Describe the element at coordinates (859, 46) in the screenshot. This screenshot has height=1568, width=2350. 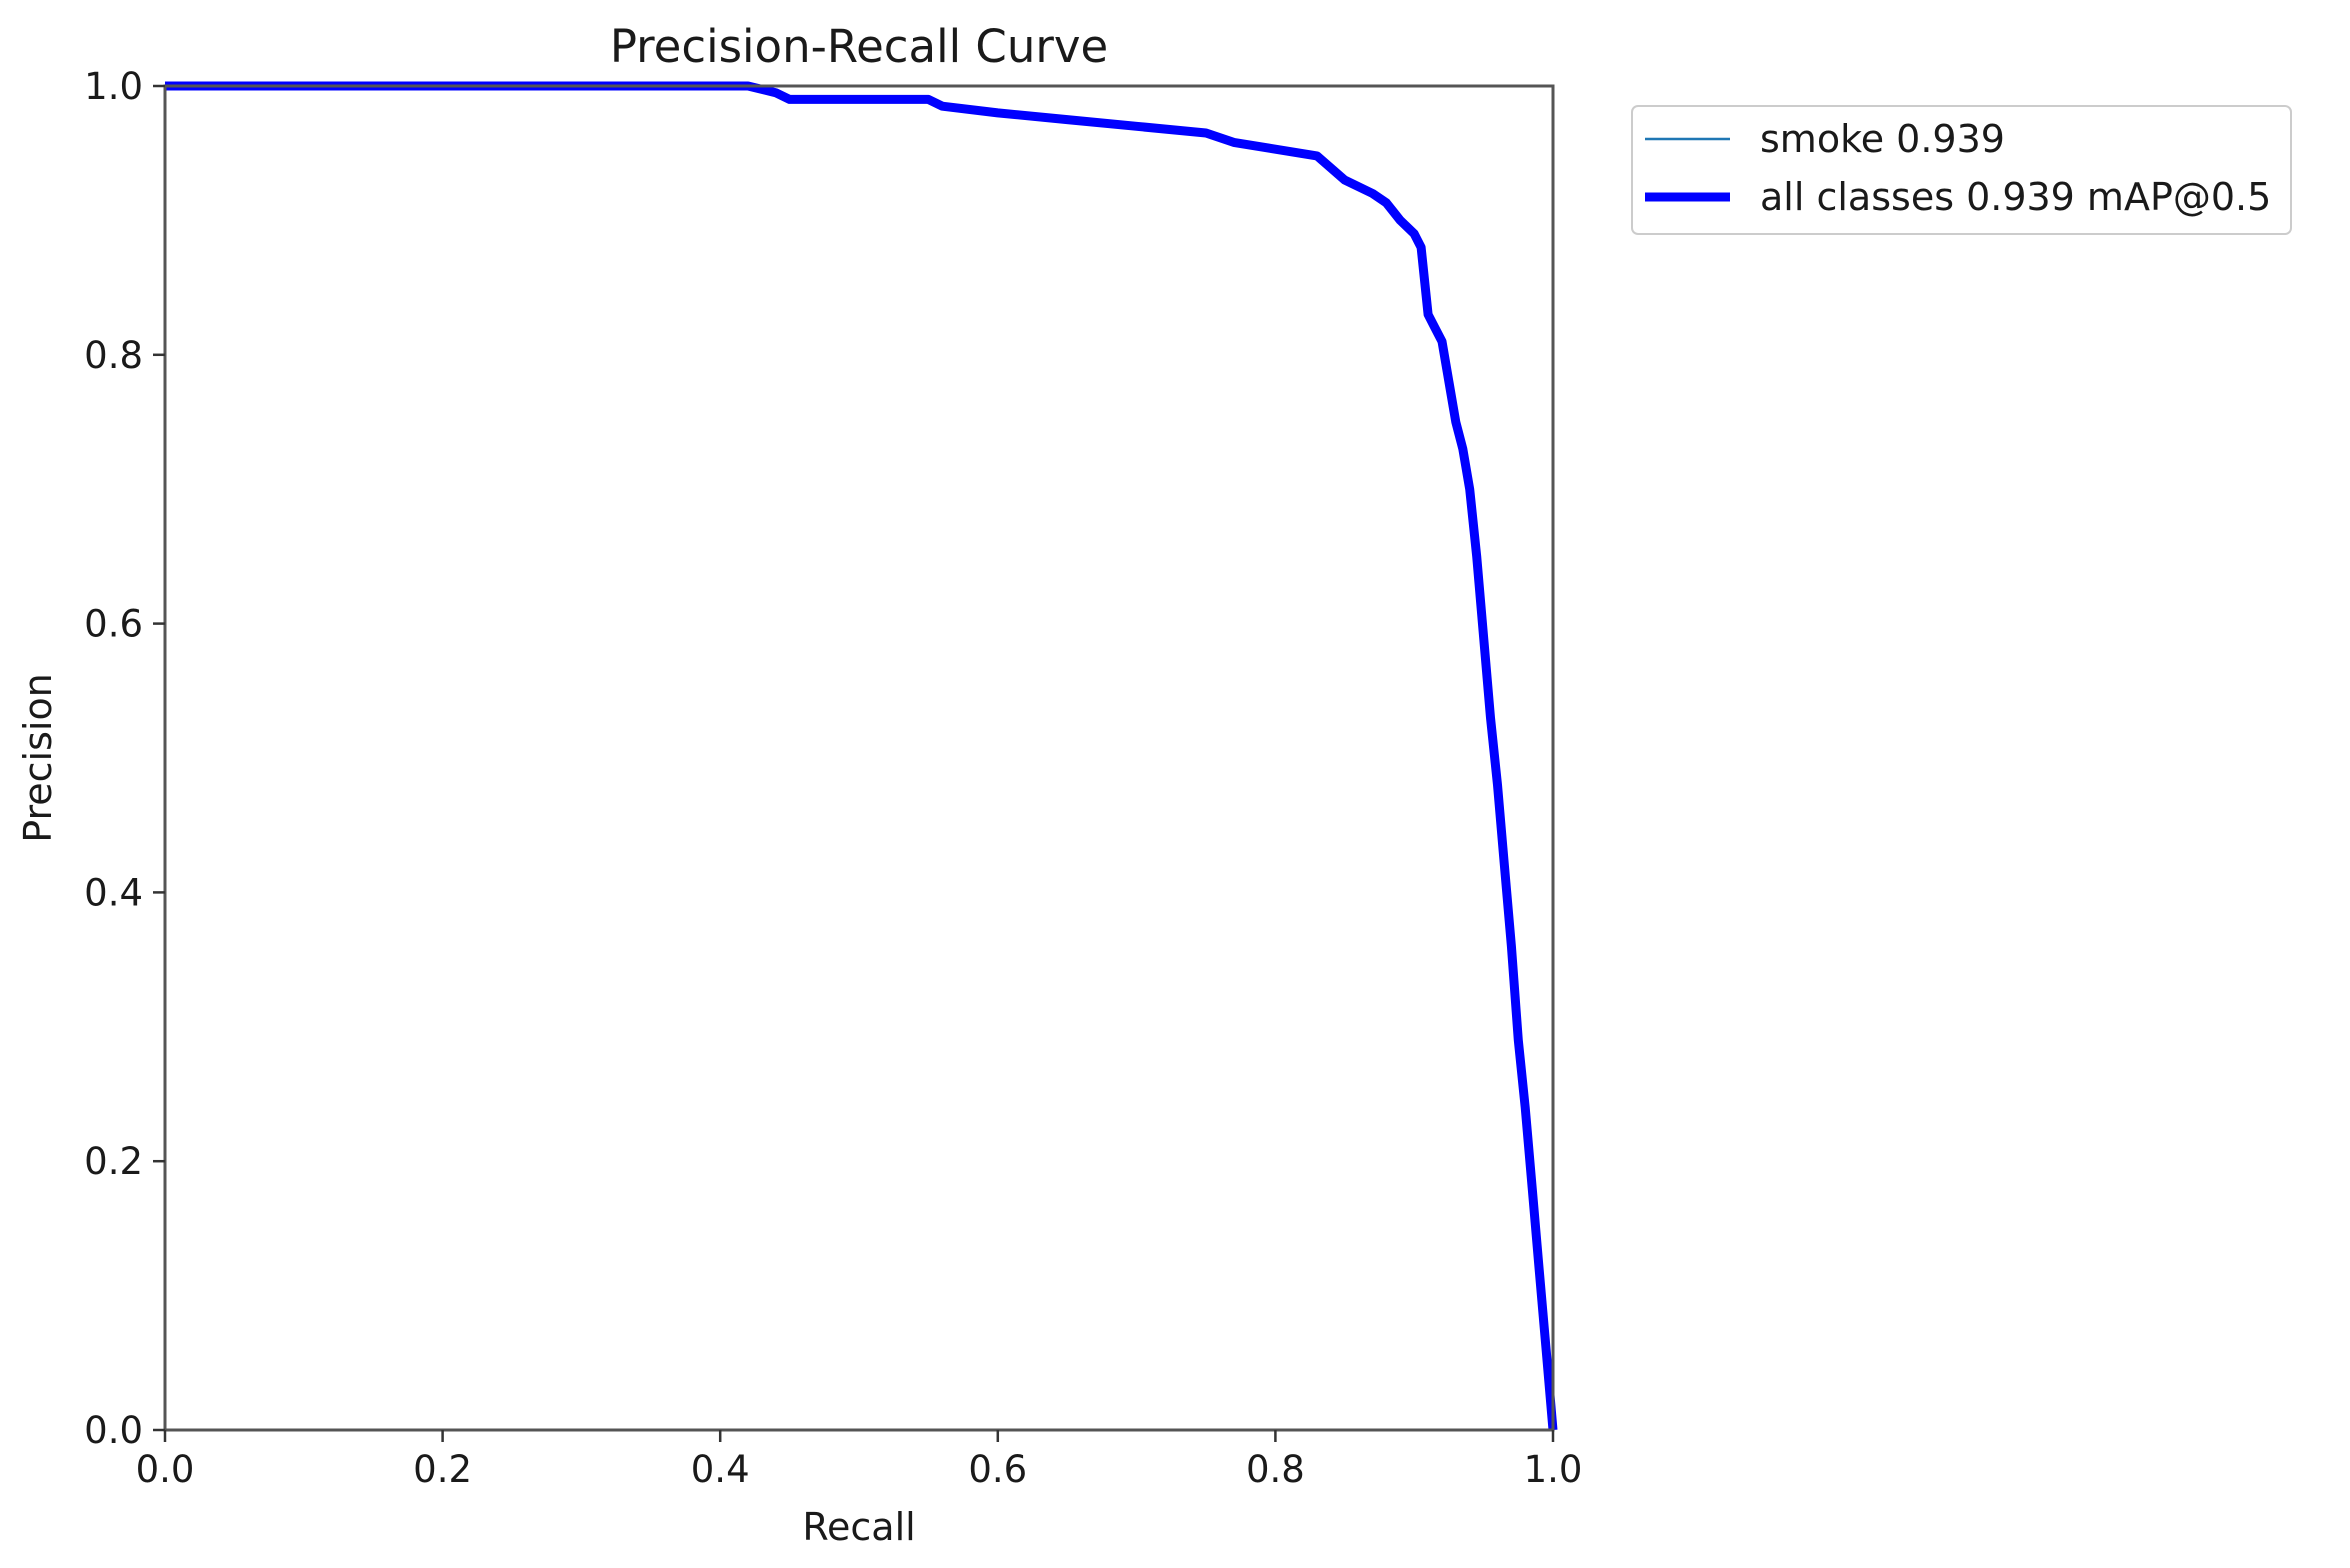
I see `chart-title: Precision-Recall Curve` at that location.